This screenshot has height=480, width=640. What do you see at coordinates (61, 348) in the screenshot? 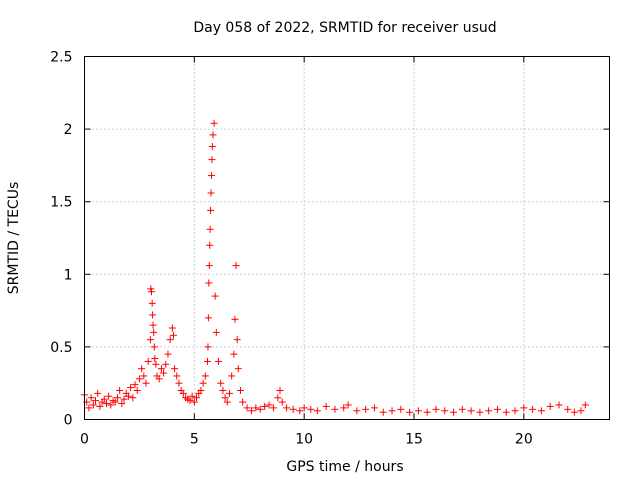
I see `y-tick-label: 0.5` at bounding box center [61, 348].